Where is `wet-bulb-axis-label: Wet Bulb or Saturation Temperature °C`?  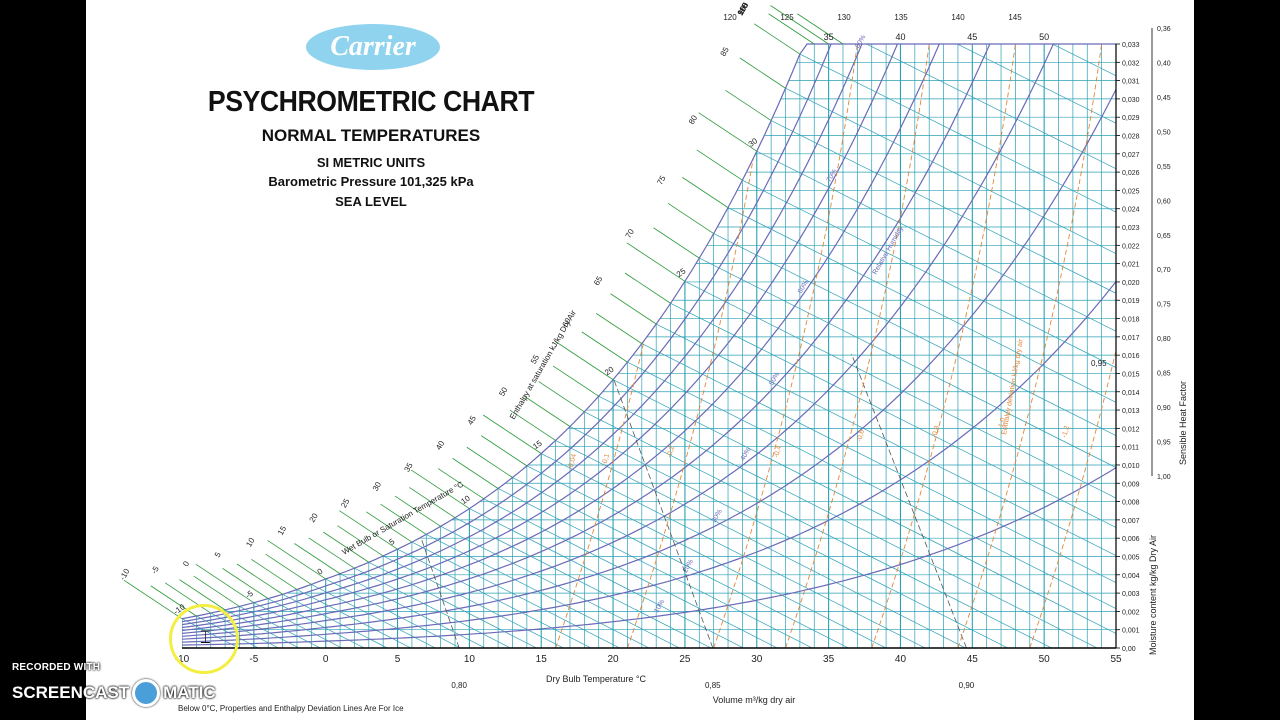
wet-bulb-axis-label: Wet Bulb or Saturation Temperature °C is located at coordinates (403, 518).